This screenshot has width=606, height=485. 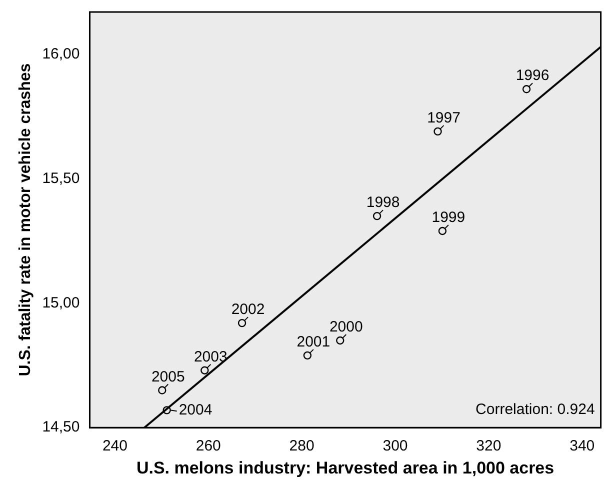 What do you see at coordinates (208, 446) in the screenshot?
I see `x-tick-label: 260` at bounding box center [208, 446].